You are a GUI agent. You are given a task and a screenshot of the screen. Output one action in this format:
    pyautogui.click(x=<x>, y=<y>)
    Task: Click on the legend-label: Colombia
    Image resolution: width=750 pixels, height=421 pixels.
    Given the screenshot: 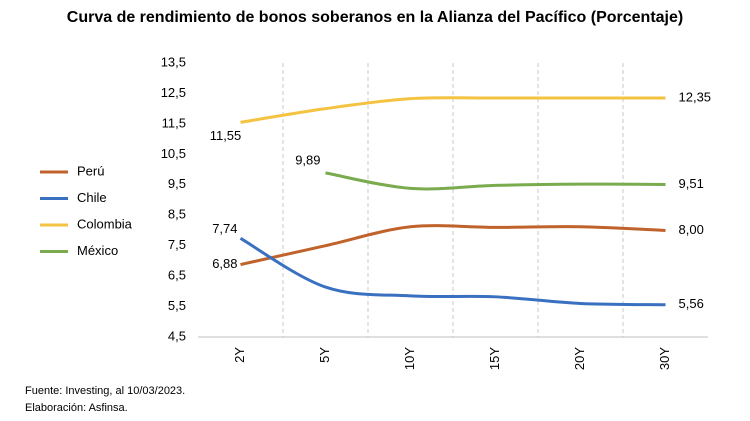 What is the action you would take?
    pyautogui.click(x=105, y=223)
    